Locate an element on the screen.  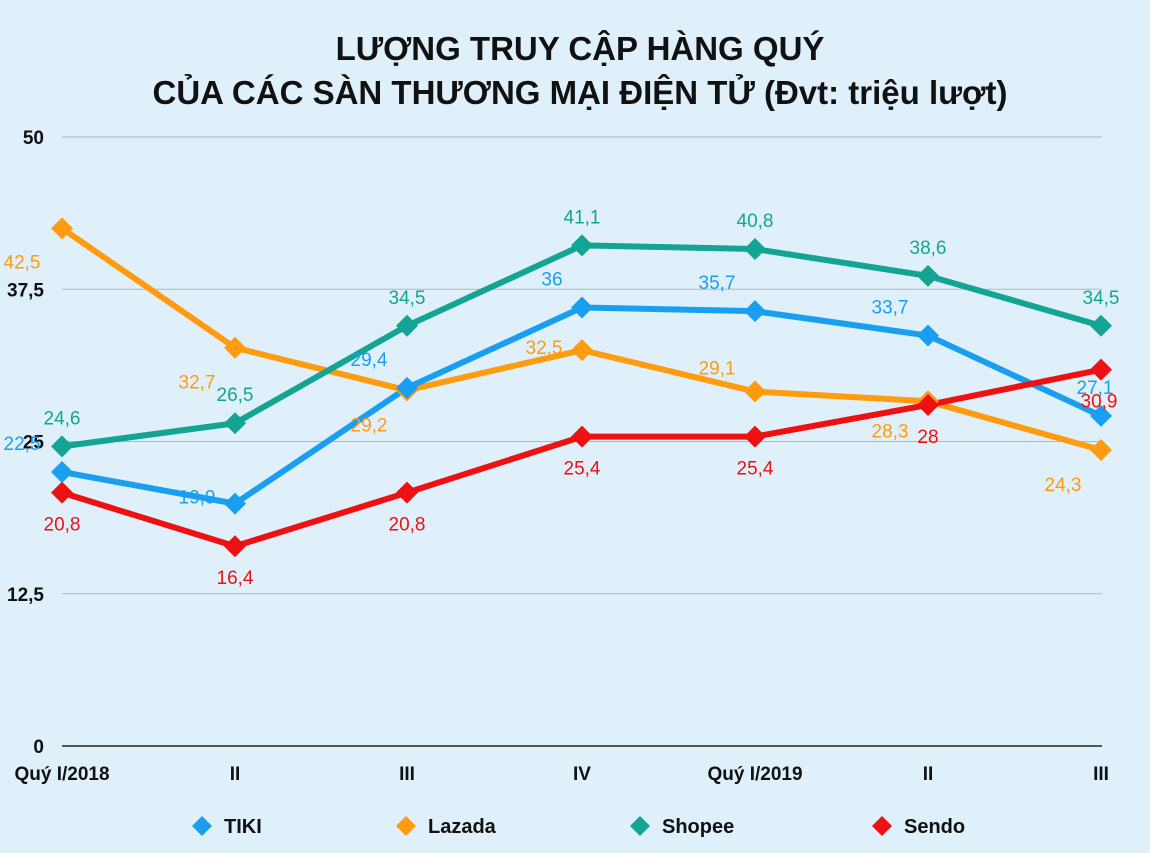
y-tick-label: 0 is located at coordinates (38, 747).